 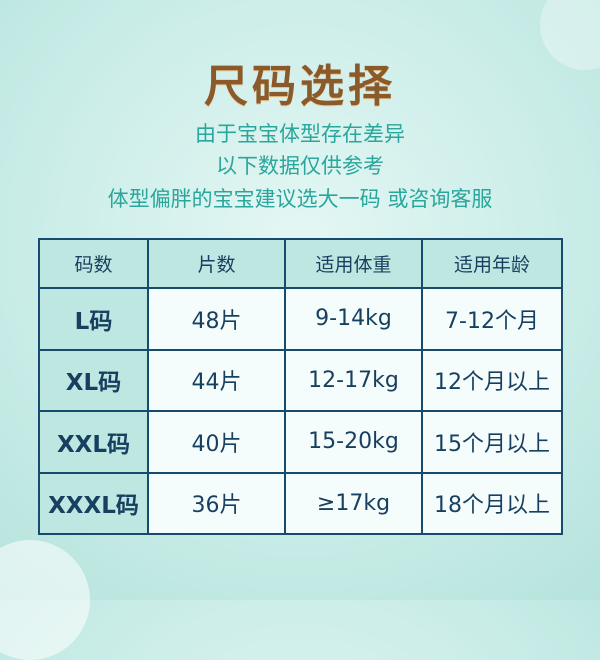 I want to click on size-cell: XXL码, so click(x=93, y=442).